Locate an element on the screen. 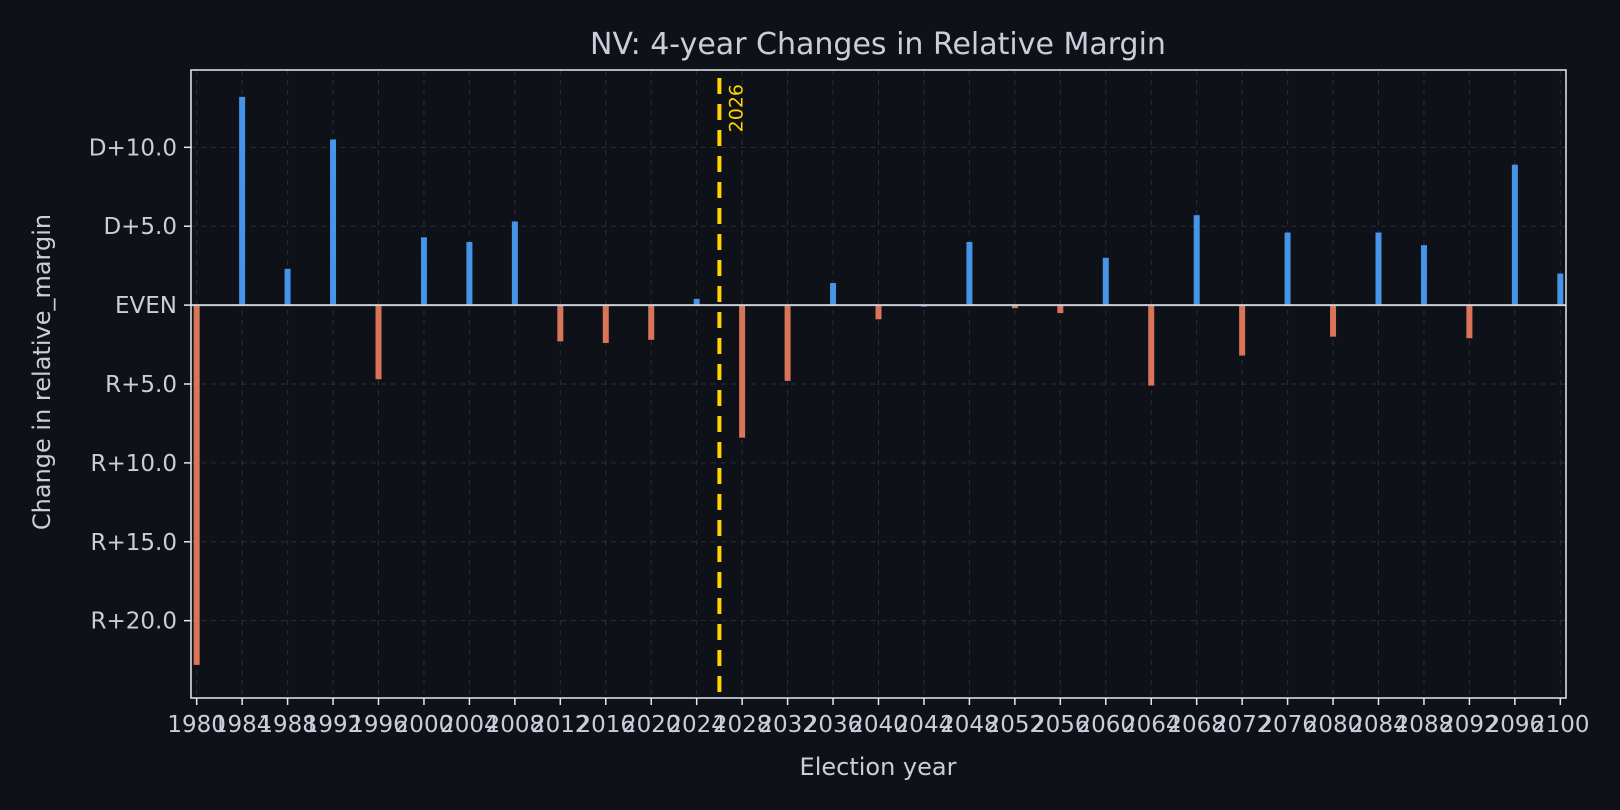 The image size is (1620, 810). bar-1992 is located at coordinates (333, 222).